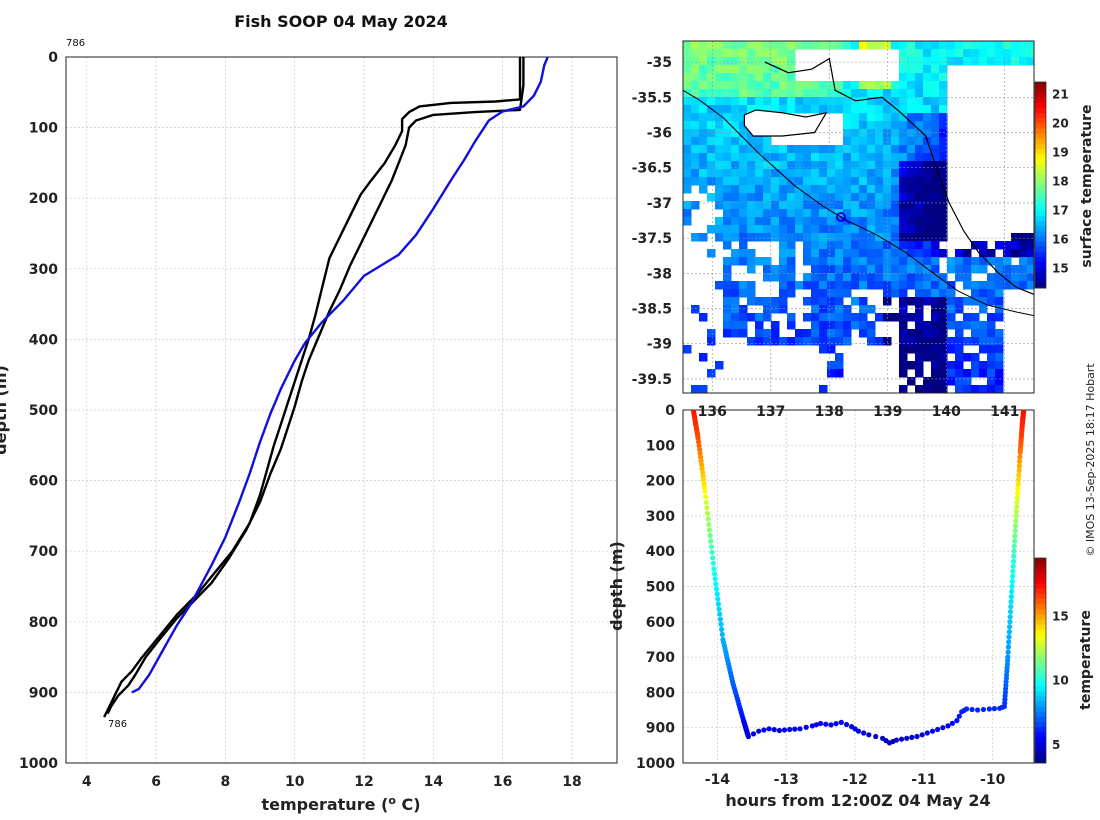 The image size is (1100, 820). What do you see at coordinates (670, 411) in the screenshot?
I see `section-y-tick-label: 0` at bounding box center [670, 411].